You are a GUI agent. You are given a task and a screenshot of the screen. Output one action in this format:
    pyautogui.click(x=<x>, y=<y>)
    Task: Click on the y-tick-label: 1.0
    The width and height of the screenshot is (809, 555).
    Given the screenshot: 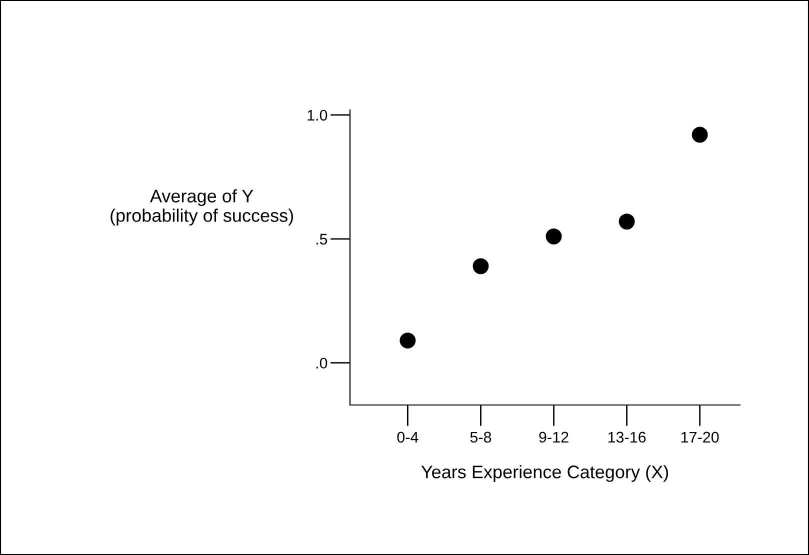 What is the action you would take?
    pyautogui.click(x=318, y=115)
    